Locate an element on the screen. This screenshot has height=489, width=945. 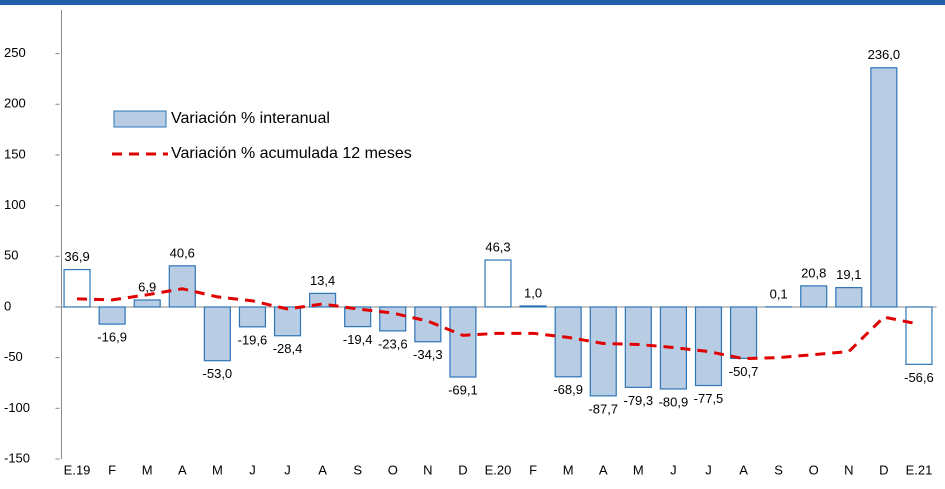
legend-label: Variación % interanual is located at coordinates (250, 118).